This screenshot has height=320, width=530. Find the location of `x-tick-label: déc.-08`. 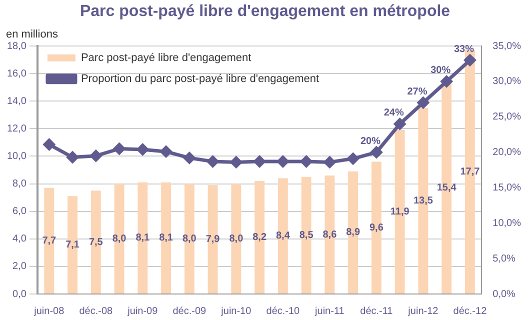

x-tick-label: déc.-08 is located at coordinates (96, 311).